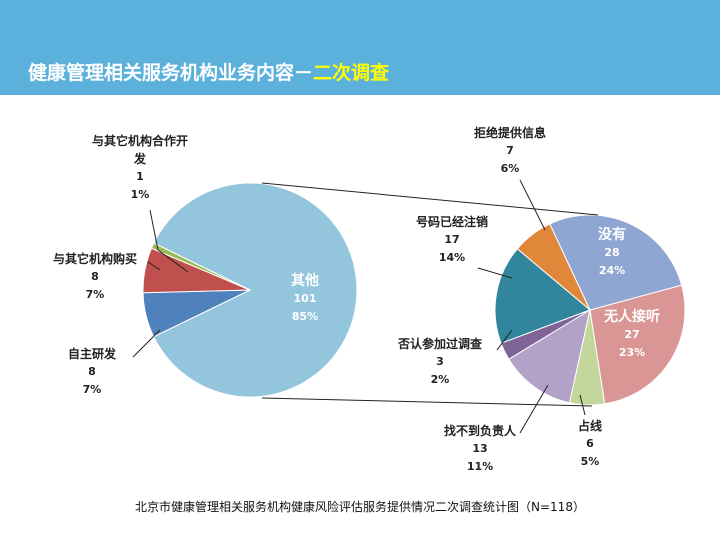 Image resolution: width=720 pixels, height=540 pixels. I want to click on value-label: 27, so click(632, 334).